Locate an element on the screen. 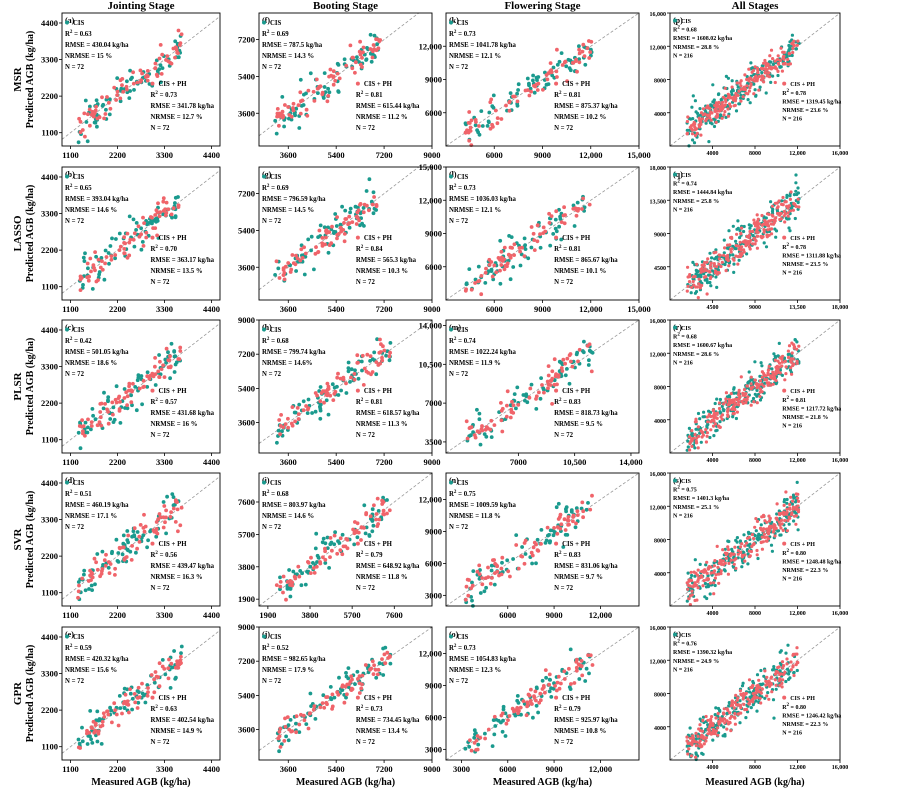 The image size is (900, 791). y-tick-label: 4000 is located at coordinates (660, 115).